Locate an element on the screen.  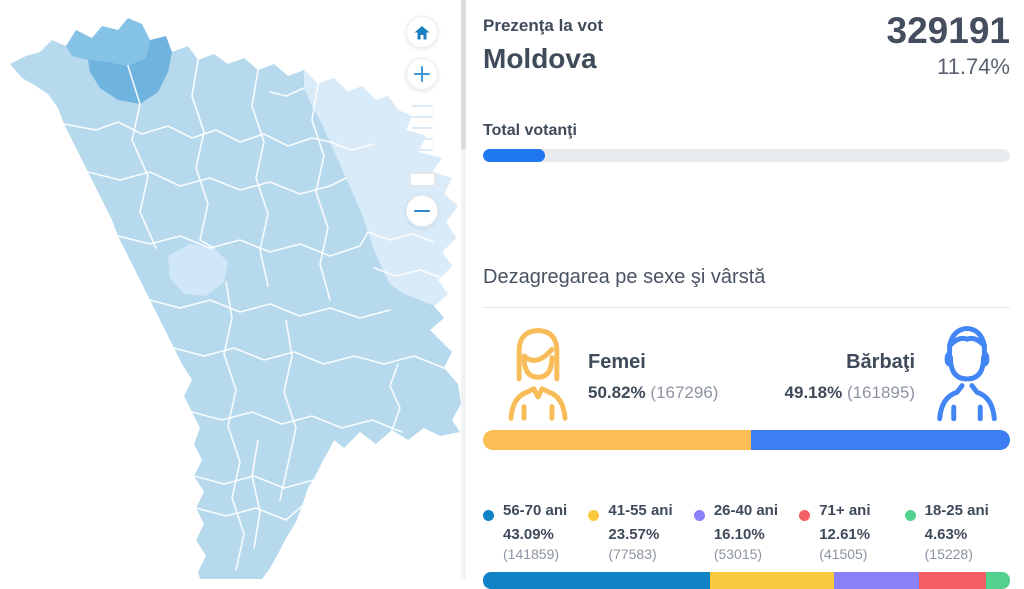
zoom-in-button is located at coordinates (422, 74).